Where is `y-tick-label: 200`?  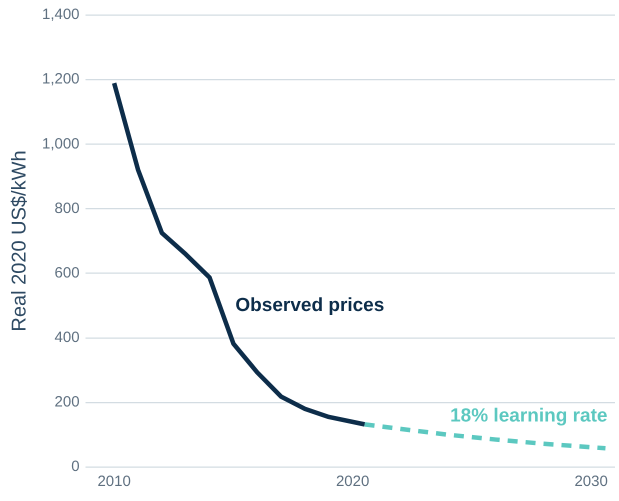 y-tick-label: 200 is located at coordinates (67, 402).